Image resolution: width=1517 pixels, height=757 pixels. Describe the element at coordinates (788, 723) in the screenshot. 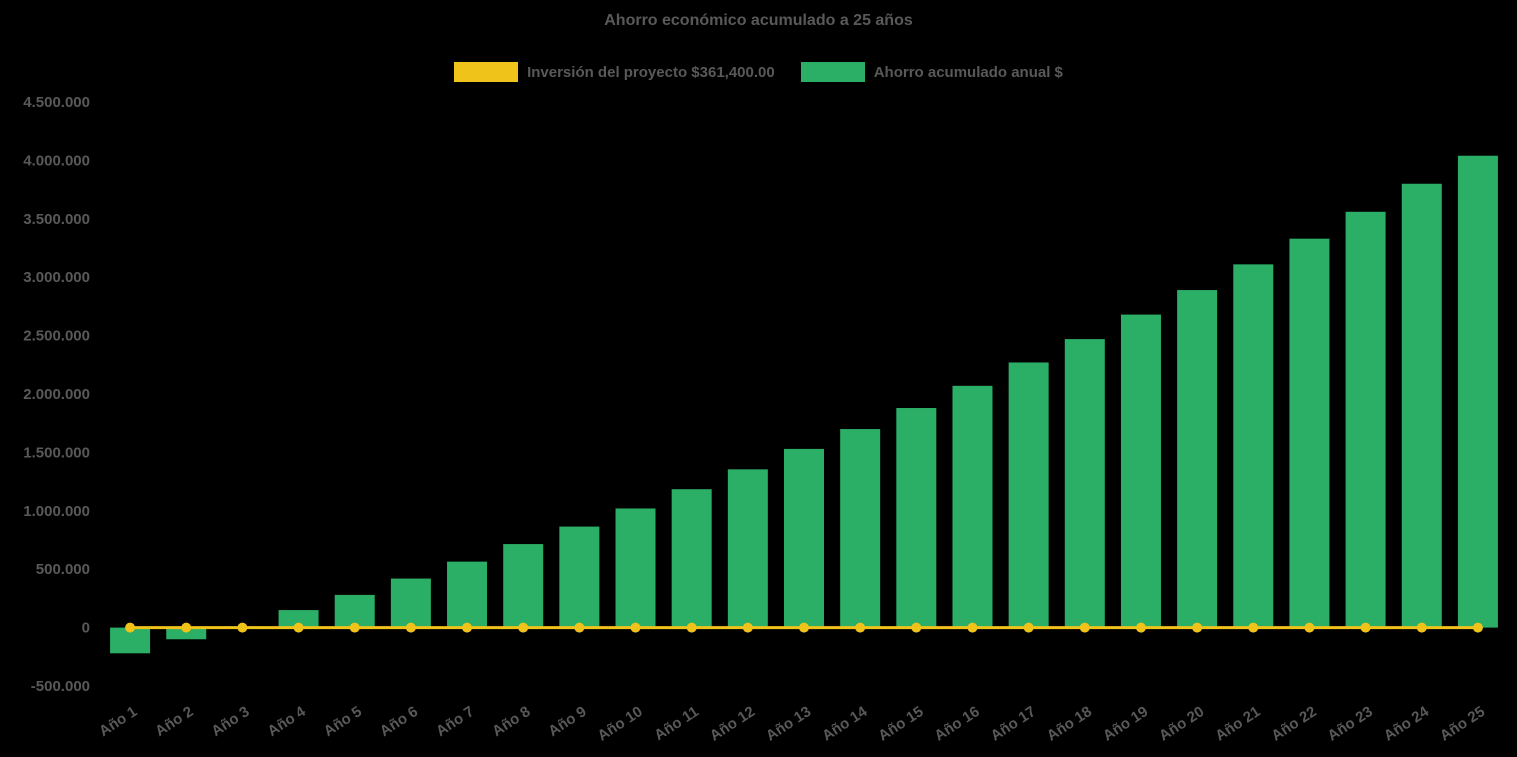

I see `x-tick-label: Año 13` at that location.